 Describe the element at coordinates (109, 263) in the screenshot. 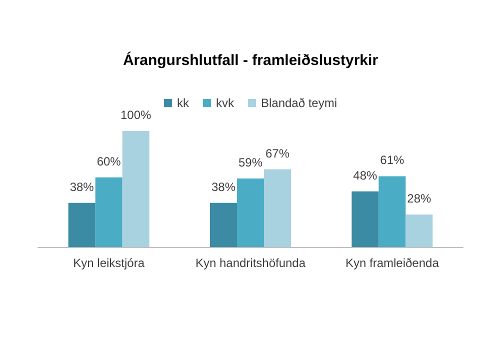

I see `x-tick-label: Kyn leikstjóra` at that location.